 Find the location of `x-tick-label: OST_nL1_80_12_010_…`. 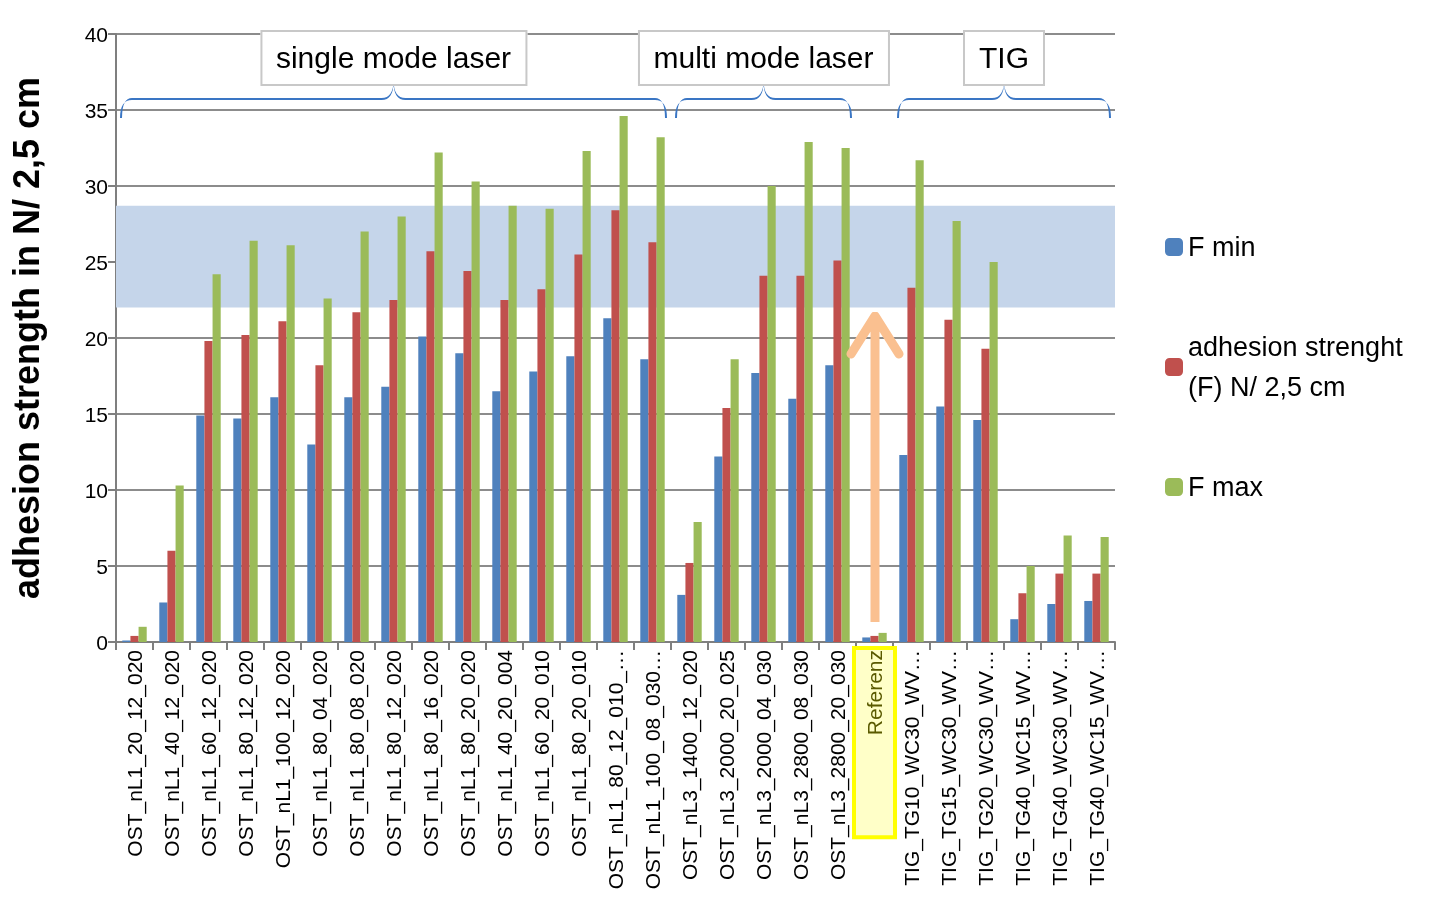

x-tick-label: OST_nL1_80_12_010_… is located at coordinates (616, 770).